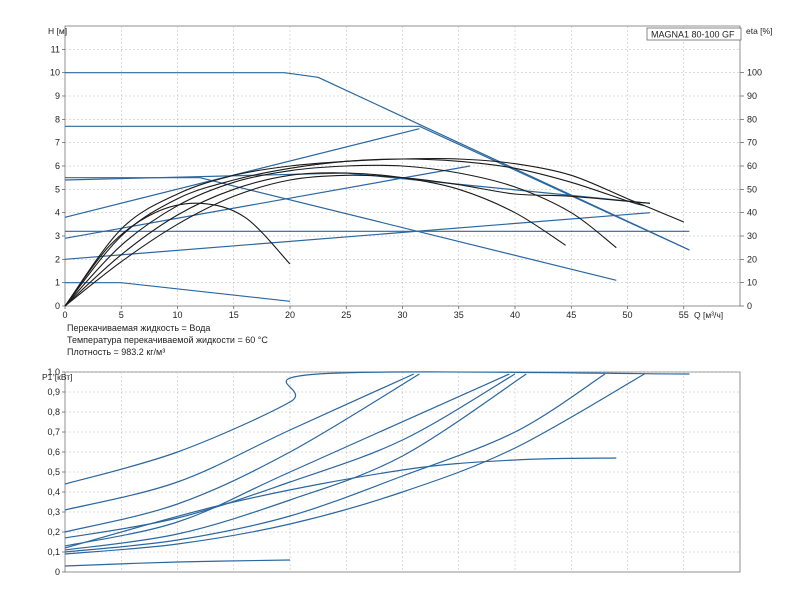  Describe the element at coordinates (121, 315) in the screenshot. I see `top-x-tick-label: 5` at that location.